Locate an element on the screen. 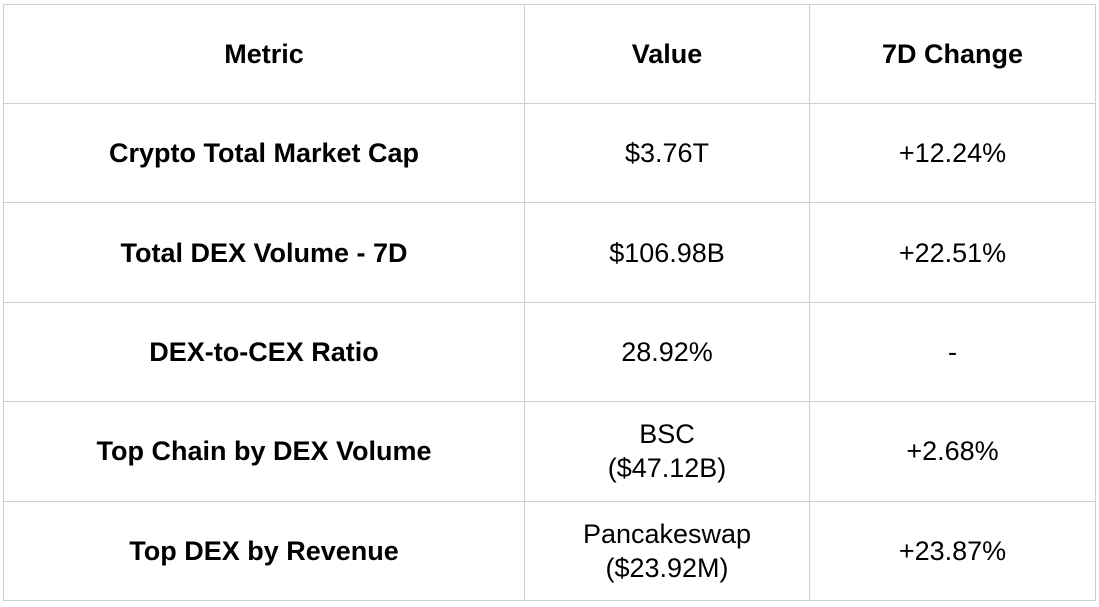  row-value-line-secondary: ($47.12B) is located at coordinates (667, 468).